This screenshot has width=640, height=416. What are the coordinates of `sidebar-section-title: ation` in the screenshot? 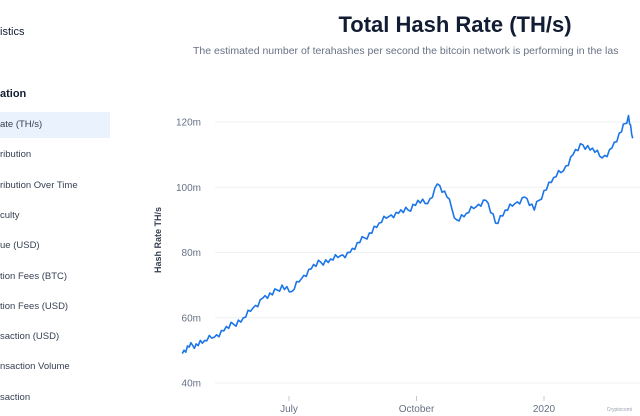 It's located at (13, 94).